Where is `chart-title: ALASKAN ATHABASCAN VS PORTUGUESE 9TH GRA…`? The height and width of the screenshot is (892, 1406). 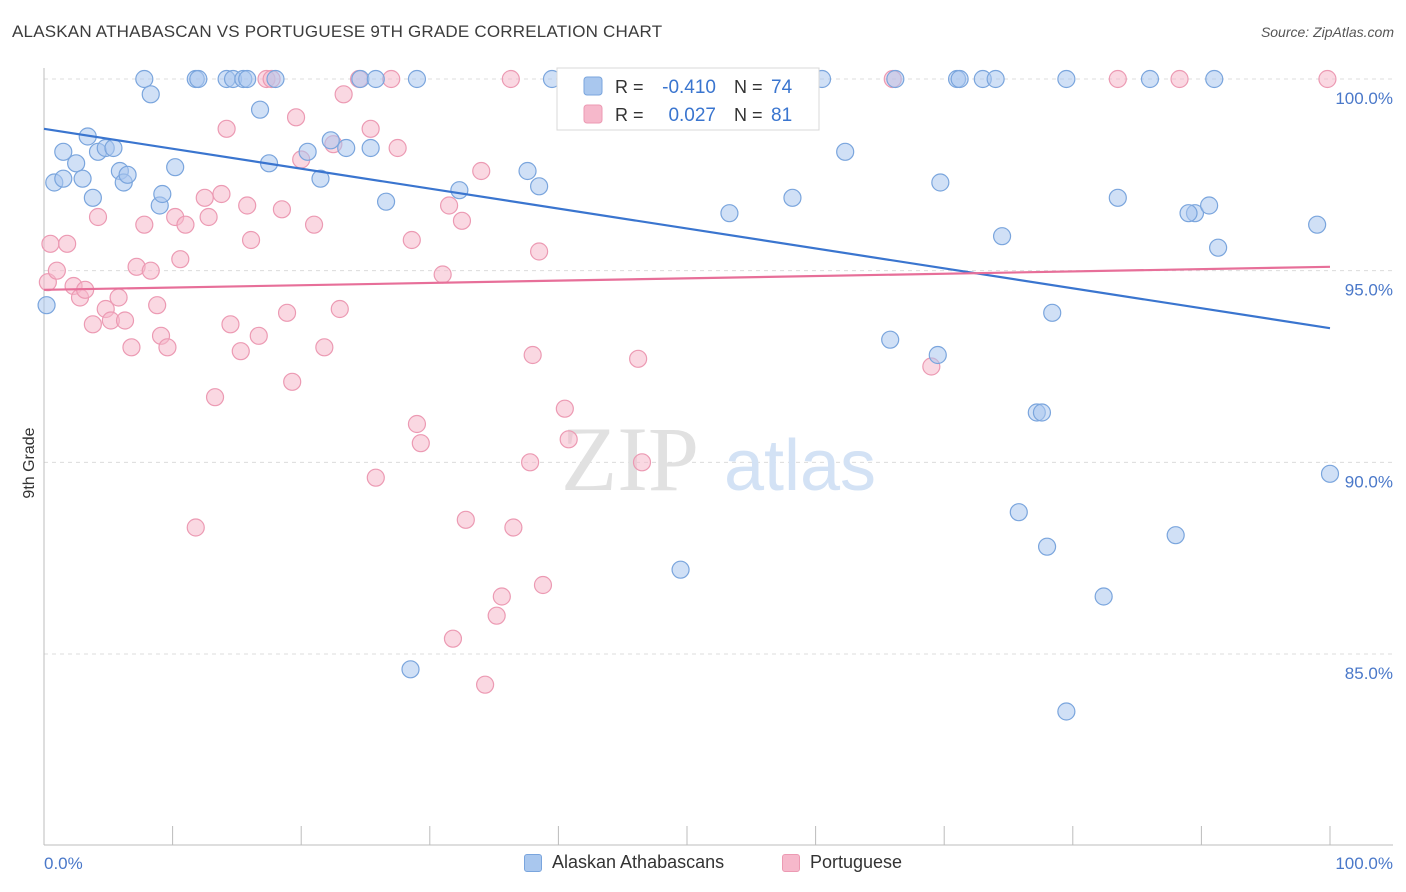 chart-title: ALASKAN ATHABASCAN VS PORTUGUESE 9TH GRA… is located at coordinates (337, 31).